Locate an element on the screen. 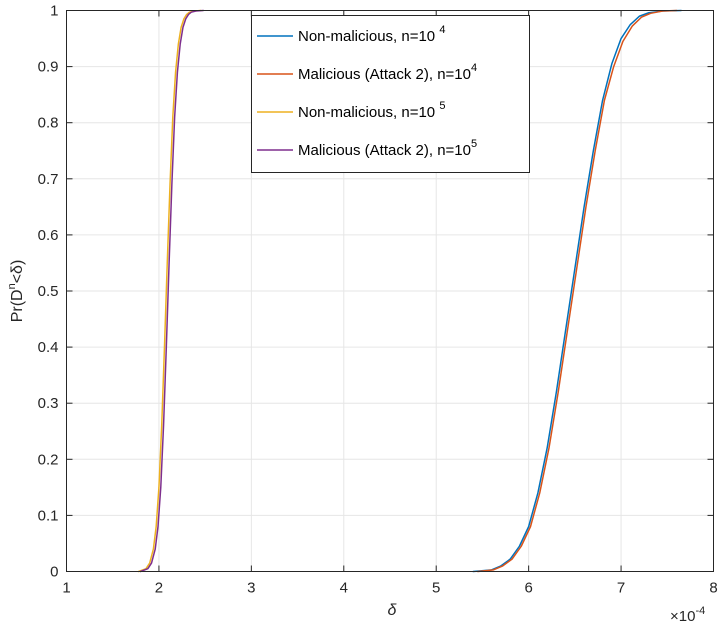  legend-entry-2: Malicious (Attack 2), n=104 is located at coordinates (367, 72).